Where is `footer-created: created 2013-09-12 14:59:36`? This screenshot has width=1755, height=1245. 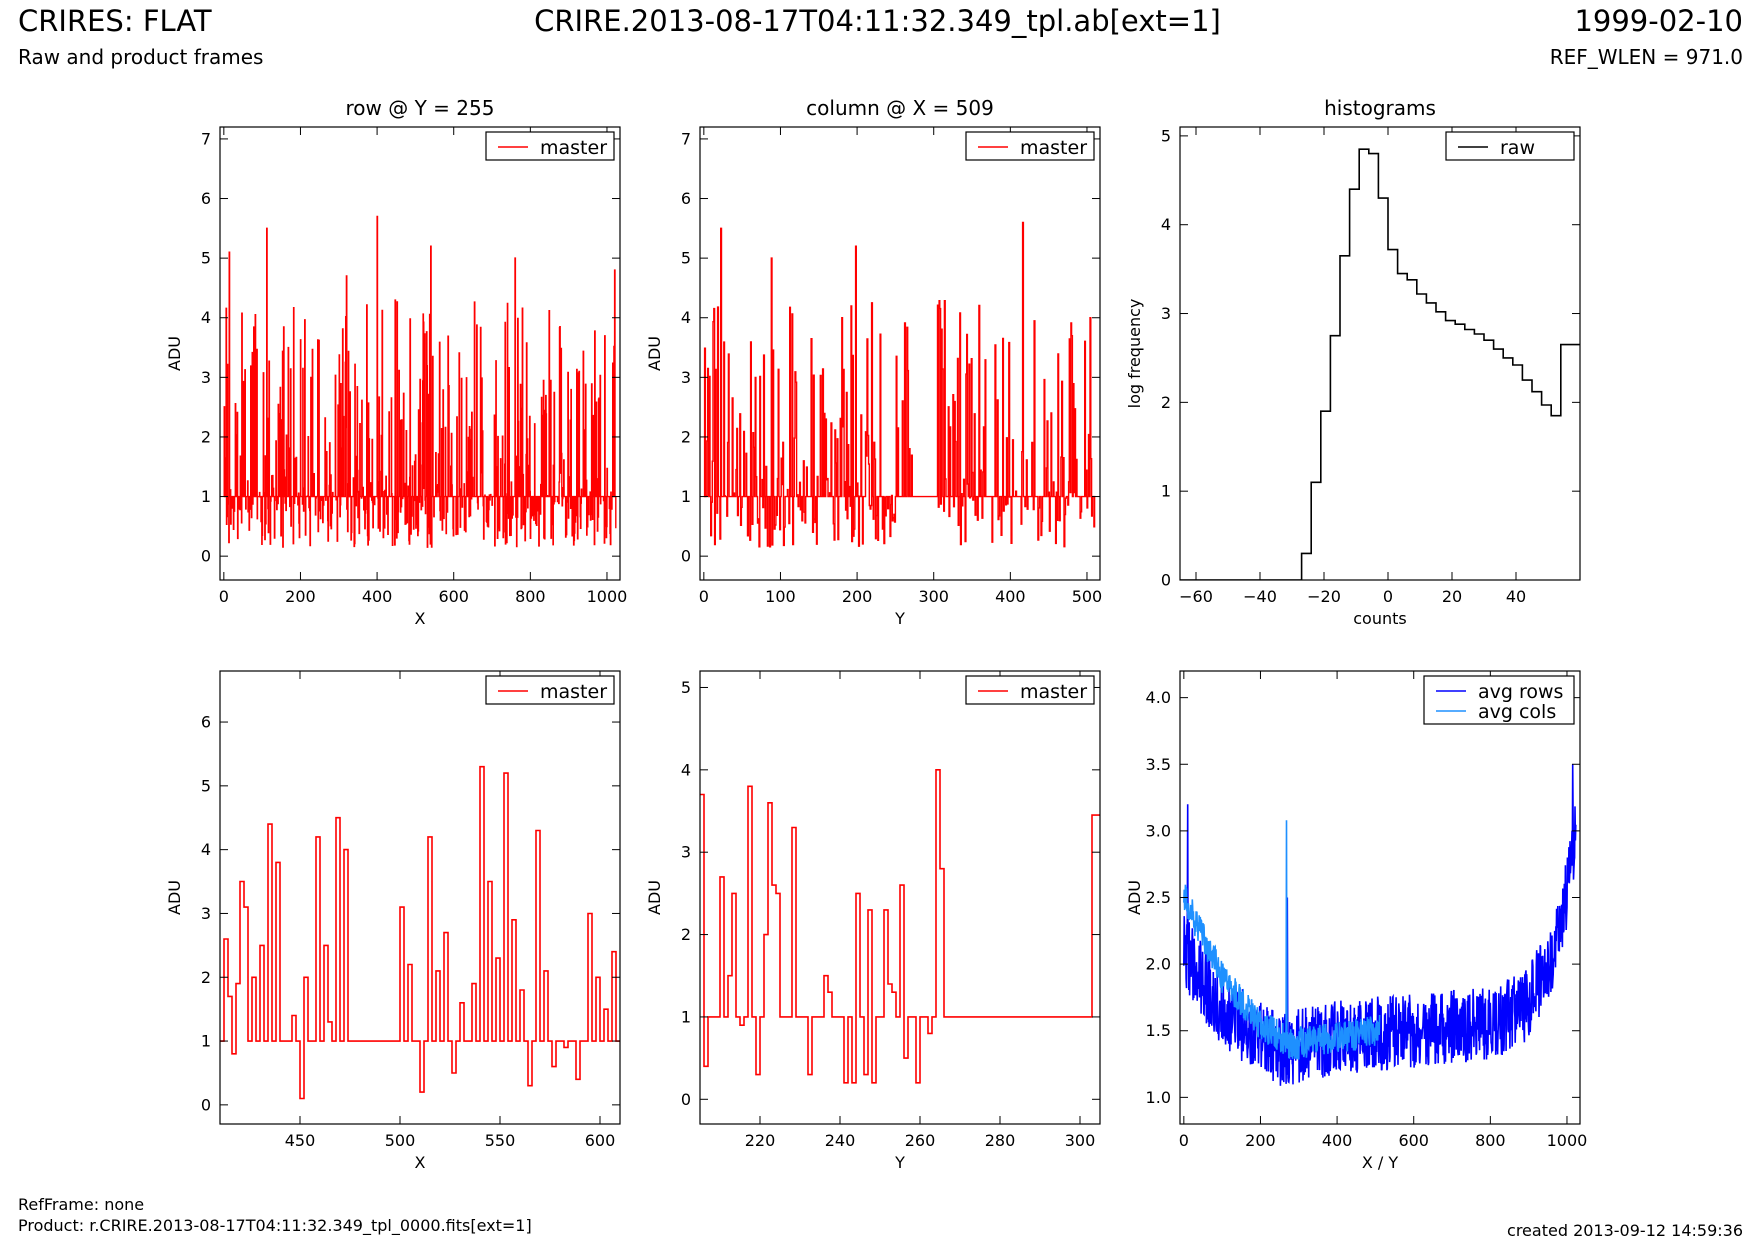 footer-created: created 2013-09-12 14:59:36 is located at coordinates (1625, 1230).